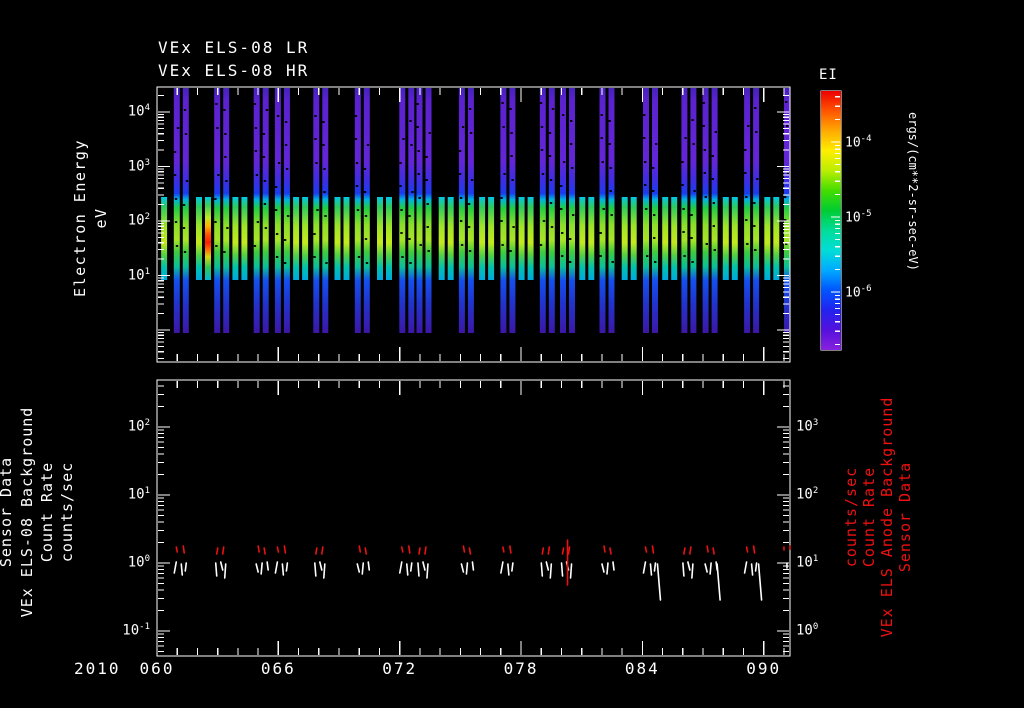 The image size is (1024, 708). I want to click on top-ytick-label: 104, so click(138, 111).